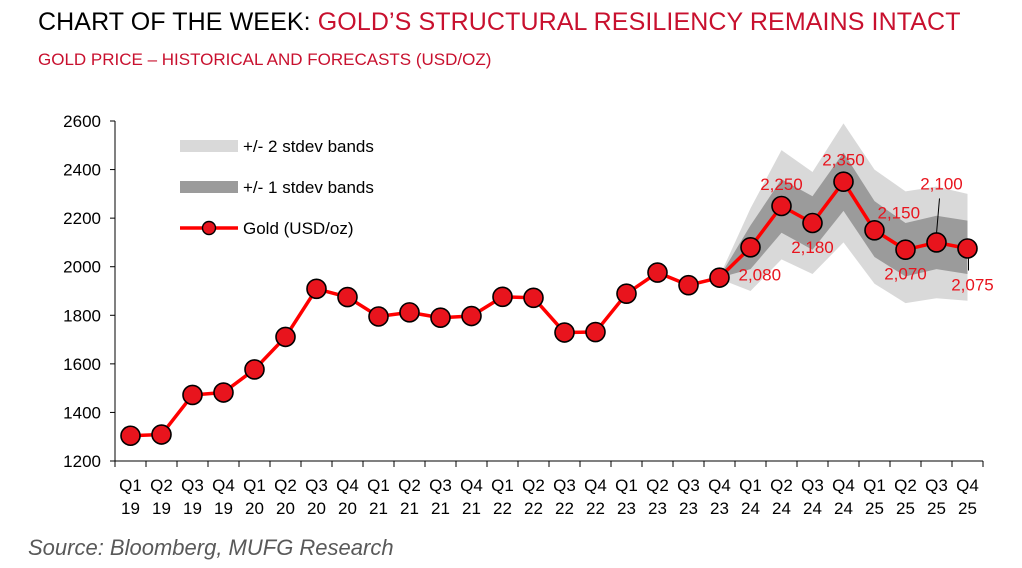 This screenshot has width=1022, height=568. I want to click on legend-label: +/- 1 stdev bands, so click(308, 187).